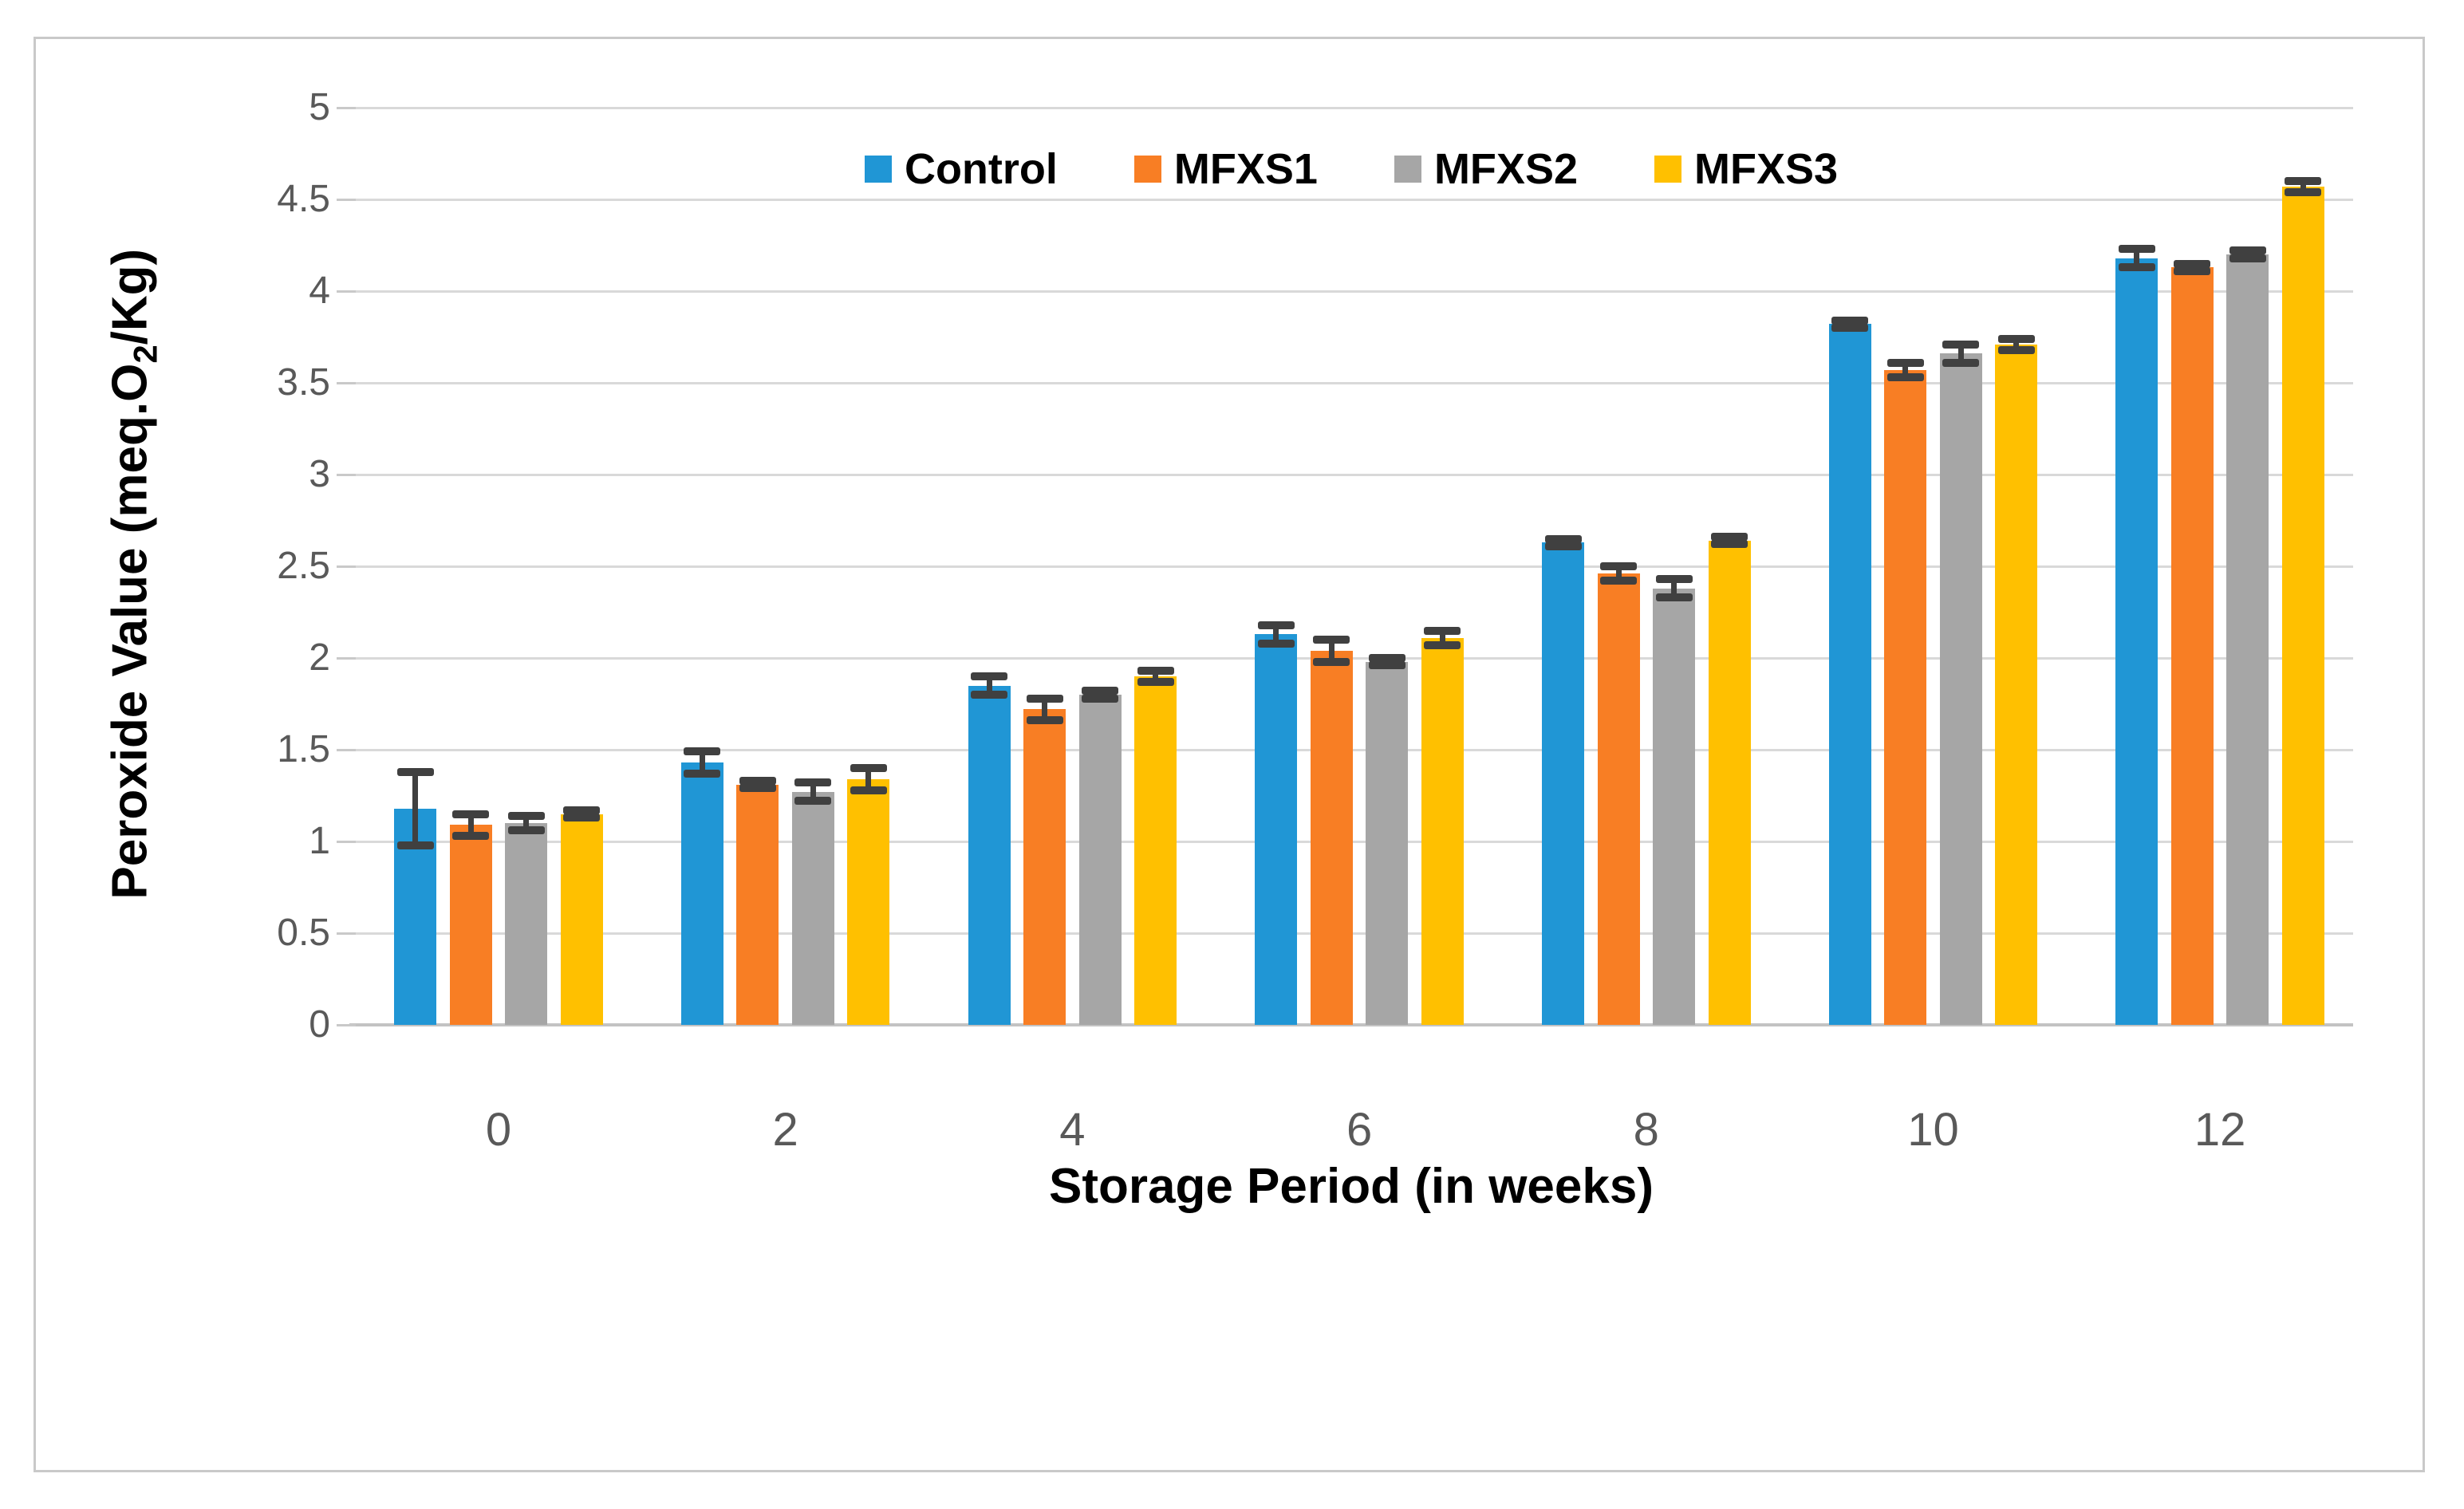 Image resolution: width=2464 pixels, height=1509 pixels. What do you see at coordinates (303, 566) in the screenshot?
I see `y-tick-label: 2.5` at bounding box center [303, 566].